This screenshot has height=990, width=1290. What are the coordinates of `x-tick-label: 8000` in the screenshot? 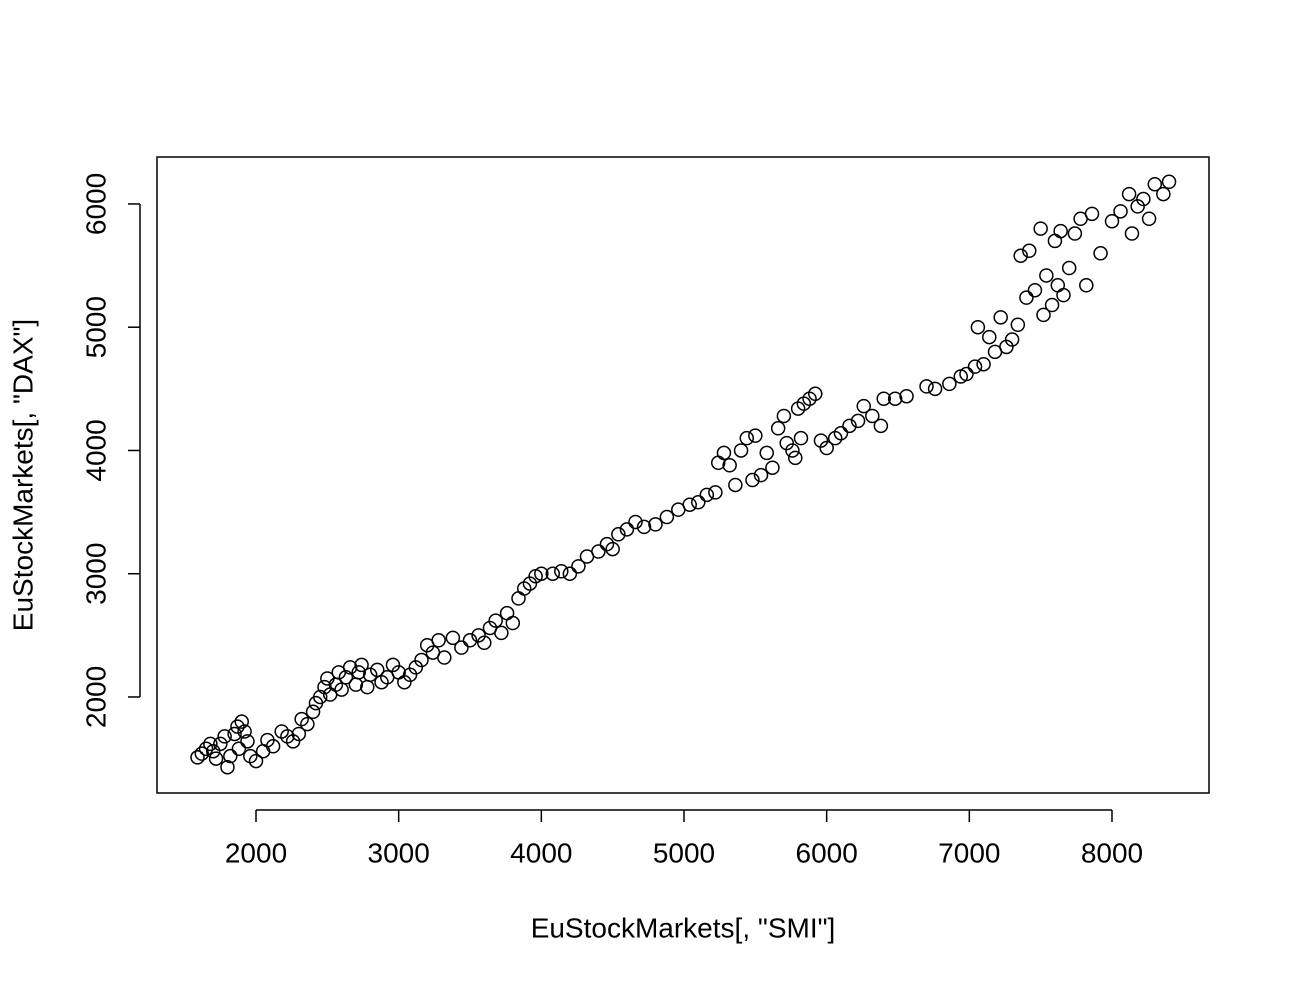 It's located at (1112, 852).